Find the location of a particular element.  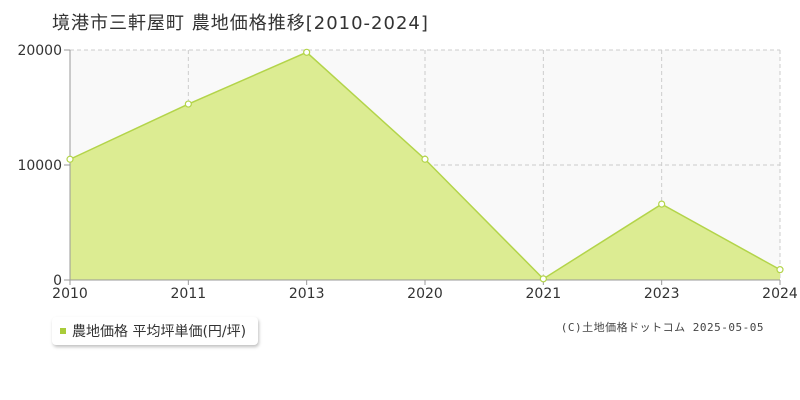

y-tick-label: 10000 is located at coordinates (39, 166).